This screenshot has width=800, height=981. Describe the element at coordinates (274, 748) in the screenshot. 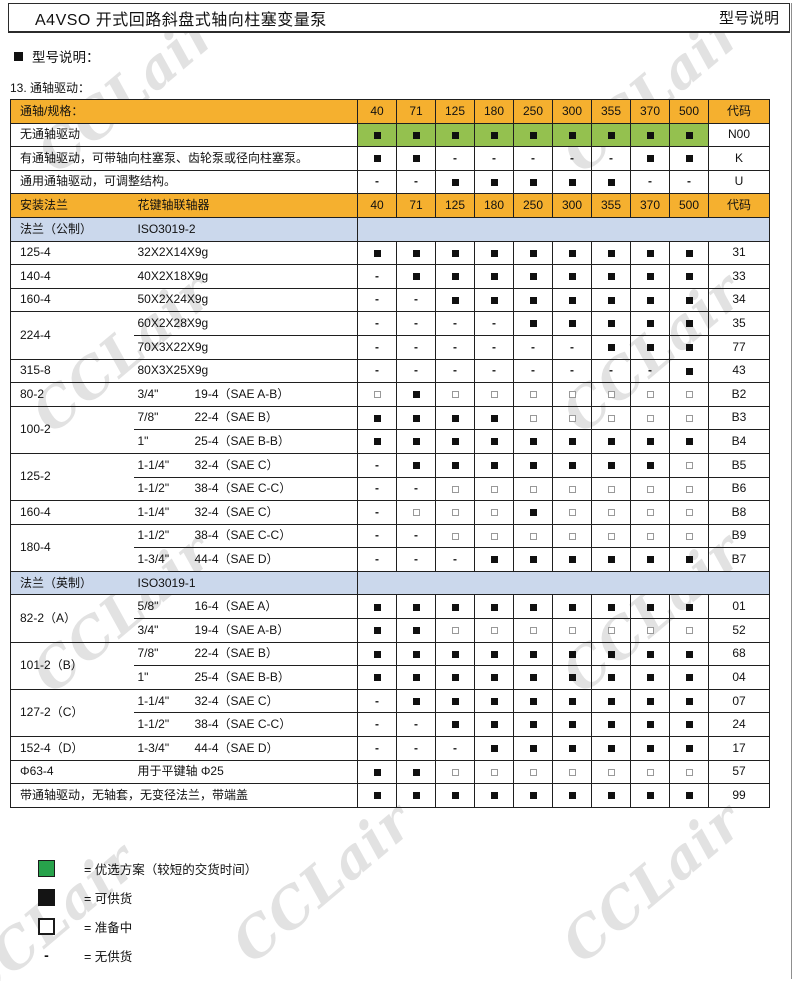

I see `spline-coupling: 44-4（SAE D）` at that location.